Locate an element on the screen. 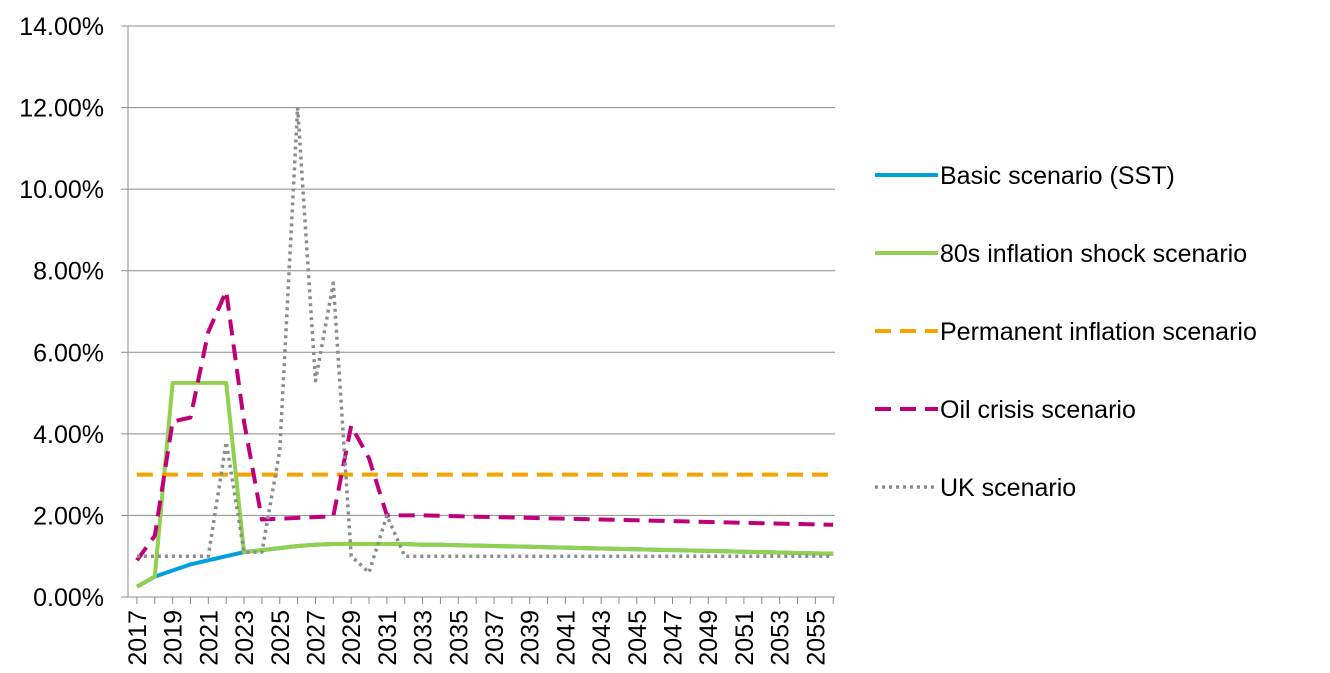 The height and width of the screenshot is (673, 1330). y-tick-label: 4.00% is located at coordinates (68, 435).